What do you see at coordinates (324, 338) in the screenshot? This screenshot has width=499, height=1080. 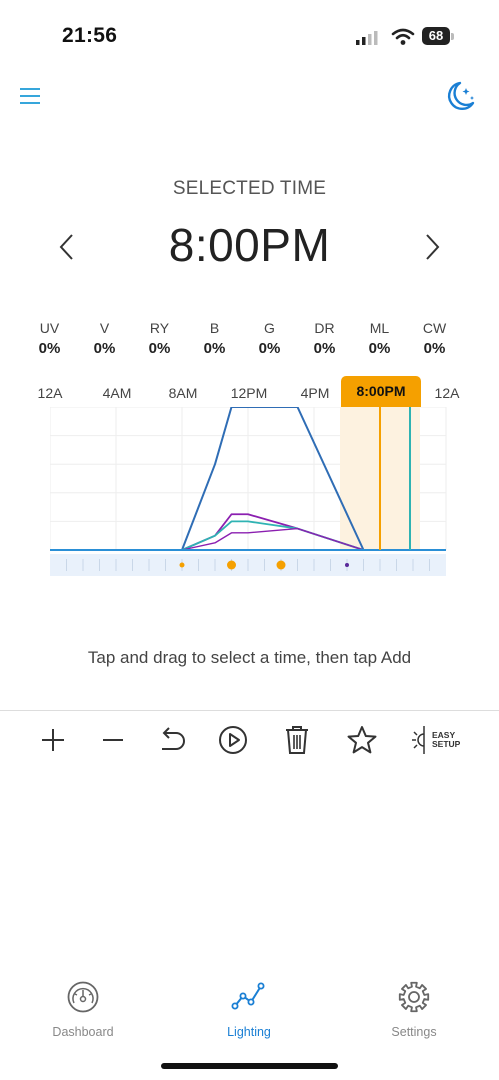 I see `channel-dr: DR 0%` at bounding box center [324, 338].